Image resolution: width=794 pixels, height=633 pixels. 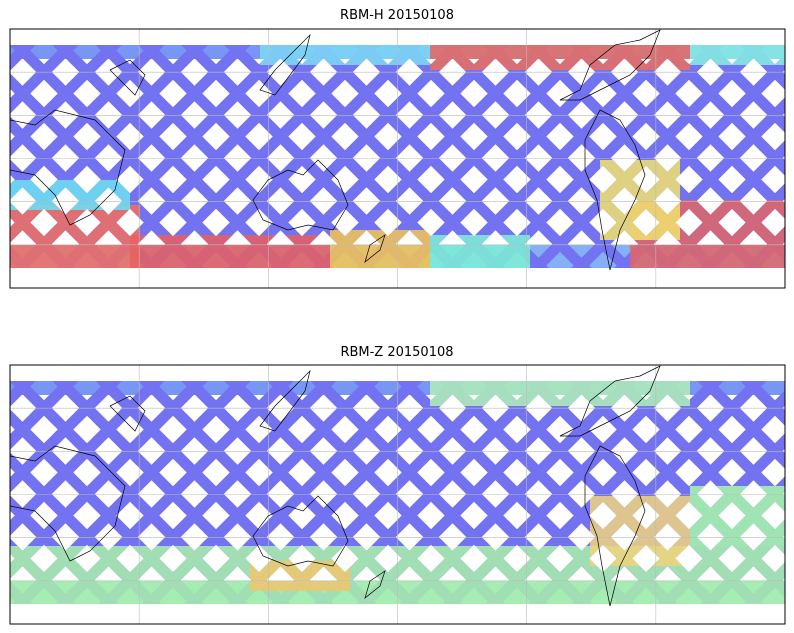 I want to click on polar-band, so click(x=345, y=52).